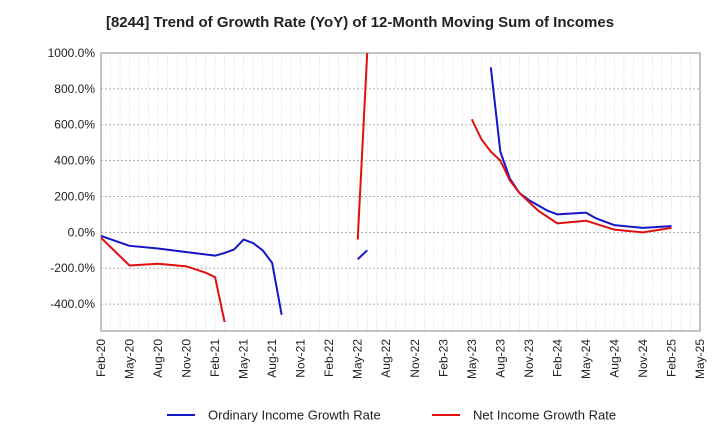  Describe the element at coordinates (74, 161) in the screenshot. I see `y-tick-label: 400.0%` at that location.